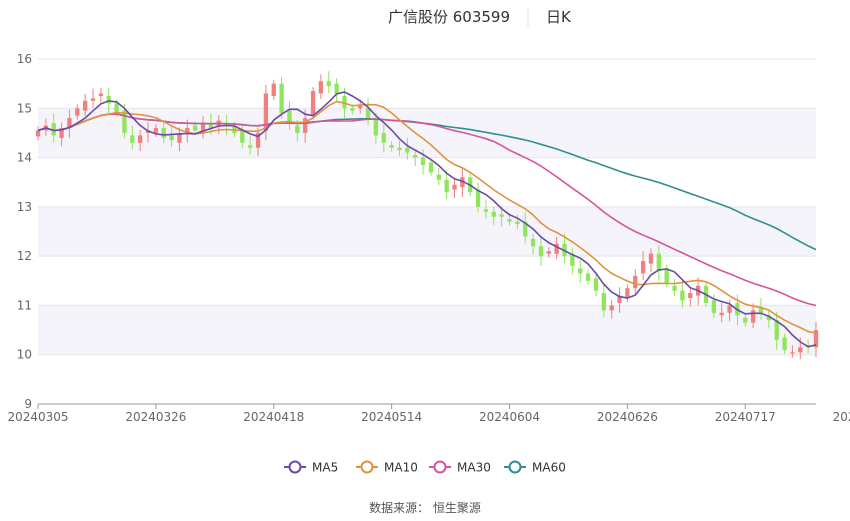 The height and width of the screenshot is (521, 850). I want to click on x-tick-label: 20240418, so click(273, 417).